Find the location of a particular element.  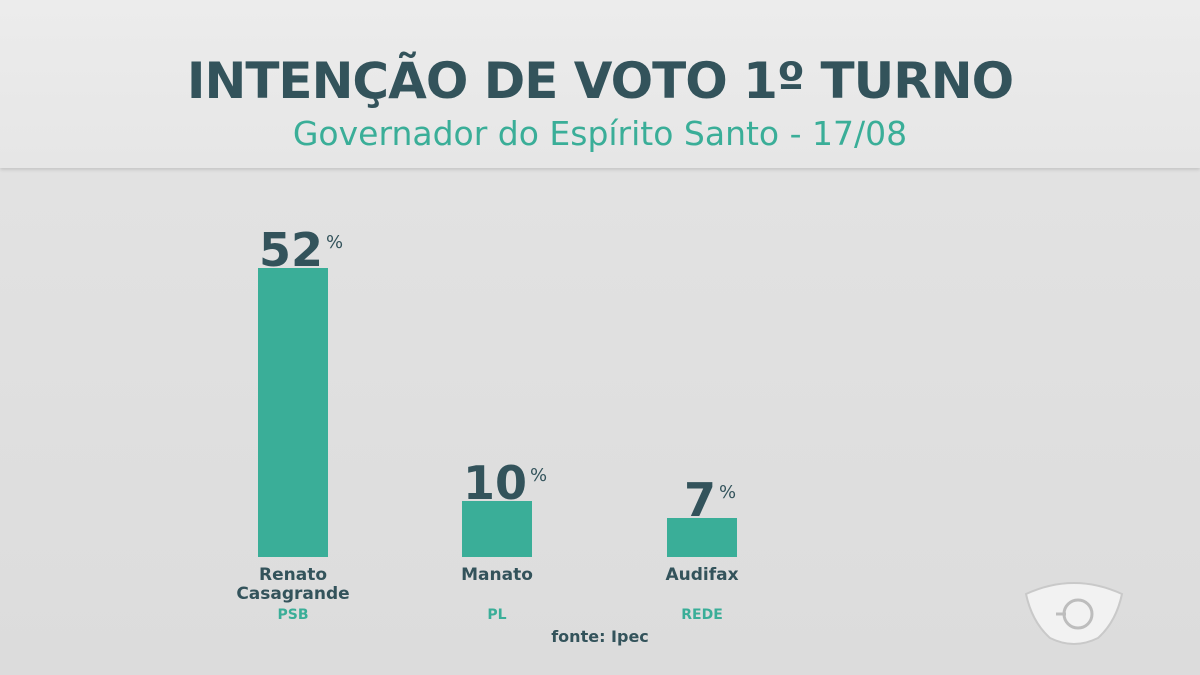

tick-label: Audifax is located at coordinates (702, 575).